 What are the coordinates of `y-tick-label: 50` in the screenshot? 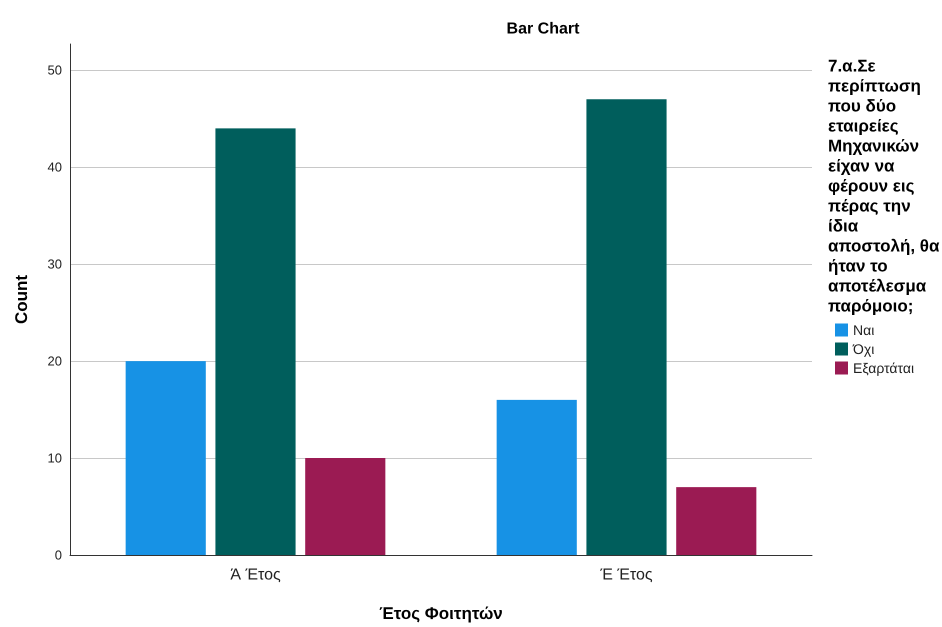 It's located at (55, 70).